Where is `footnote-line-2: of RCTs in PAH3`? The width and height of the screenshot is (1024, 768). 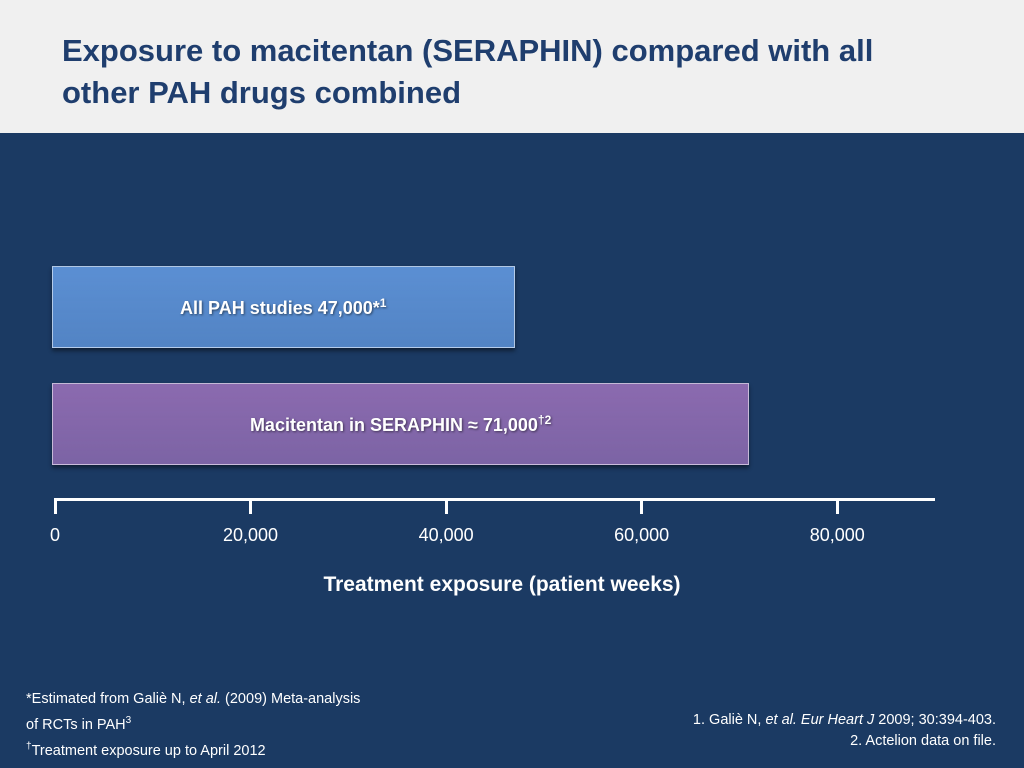 footnote-line-2: of RCTs in PAH3 is located at coordinates (79, 724).